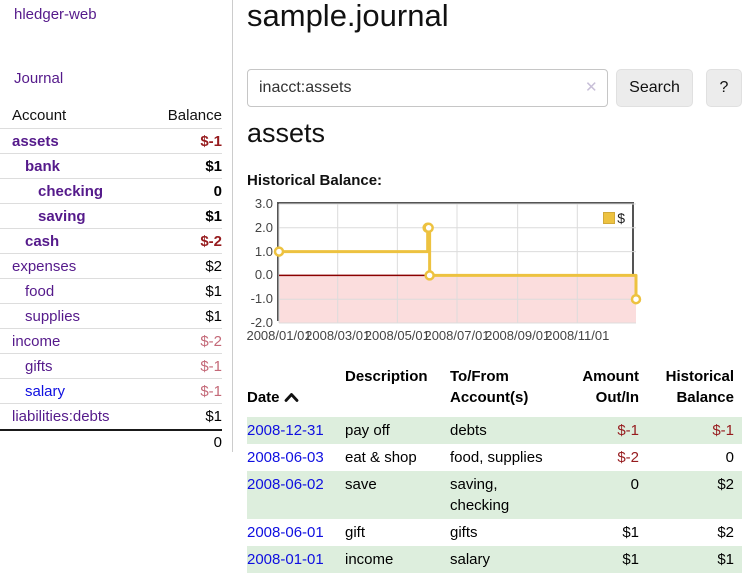 The height and width of the screenshot is (582, 742). Describe the element at coordinates (577, 335) in the screenshot. I see `x-tick-label: 2008/11/01` at that location.